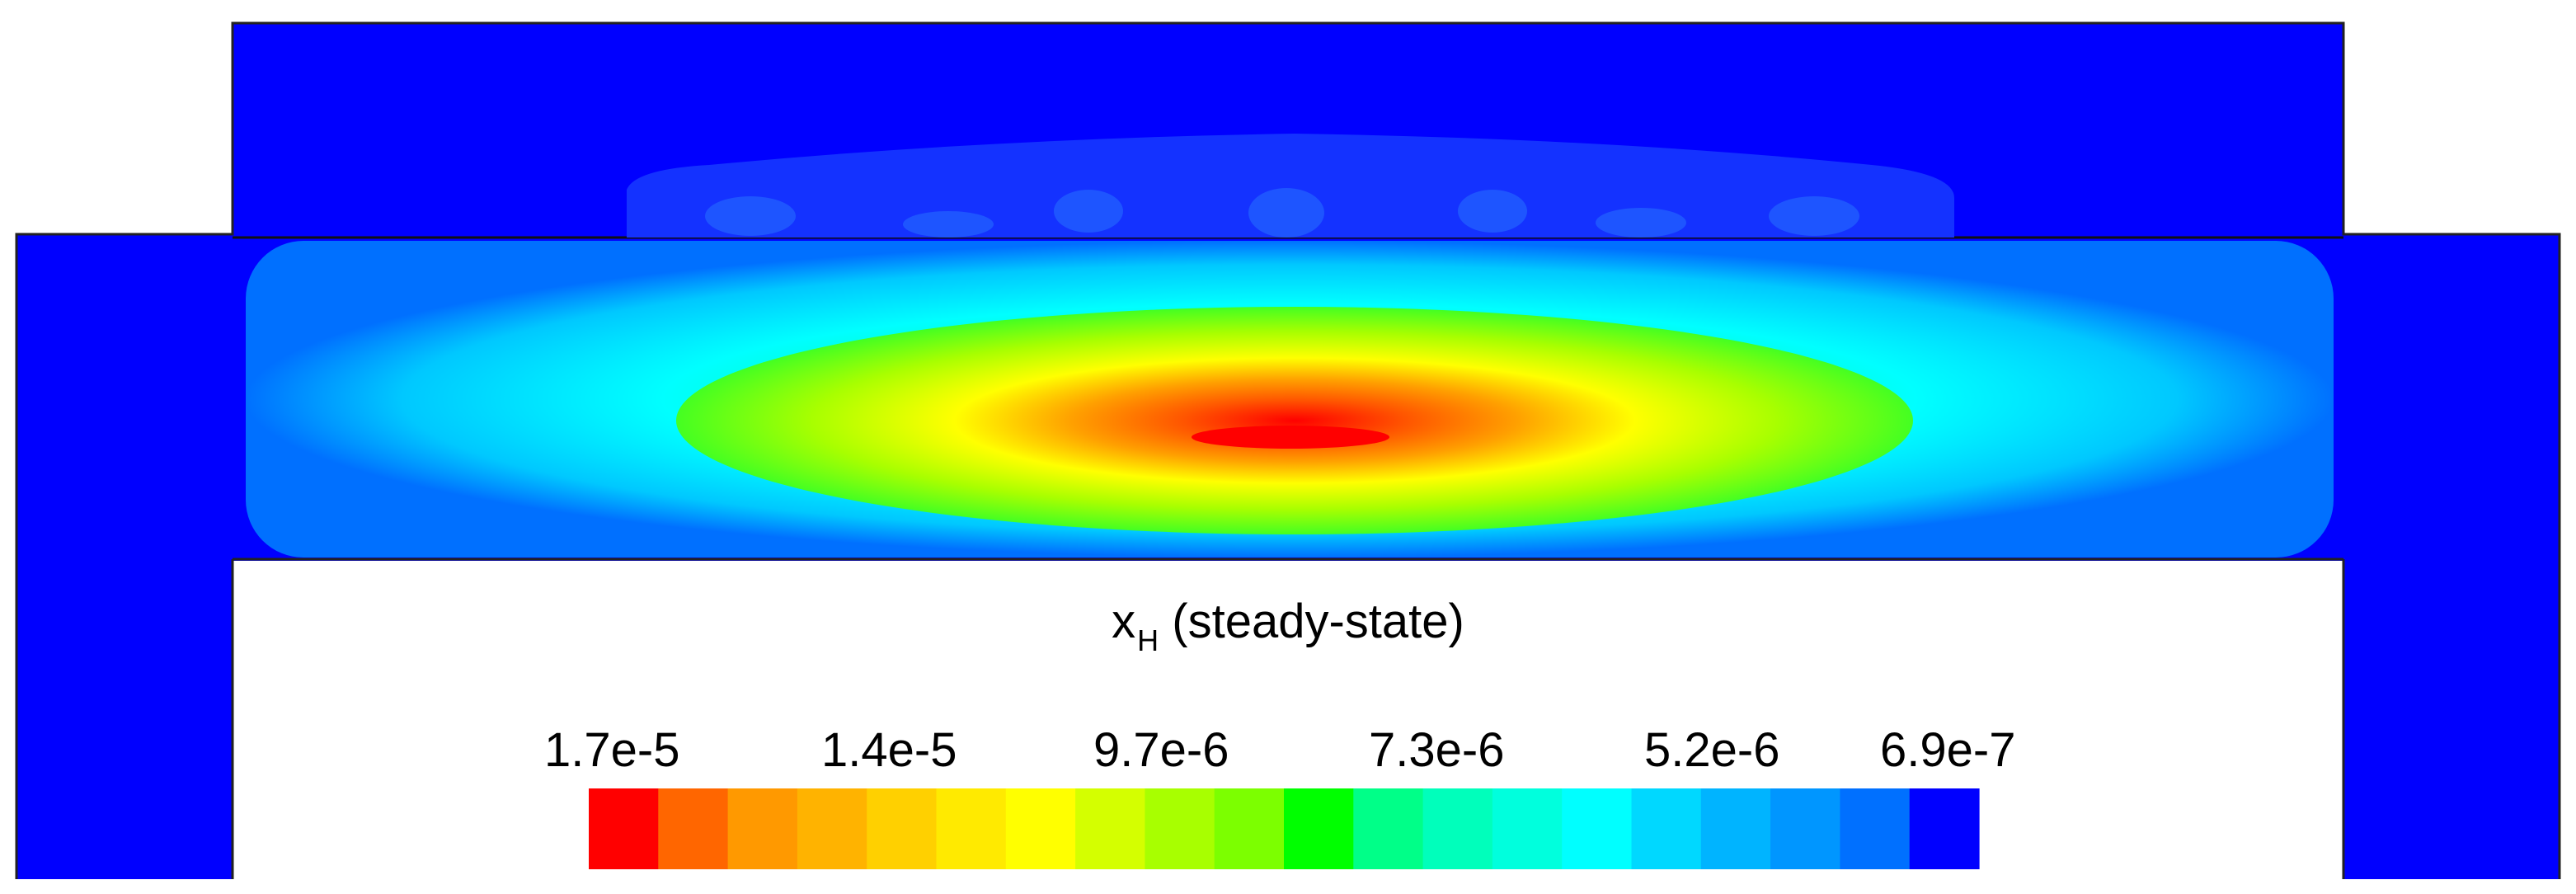 Image resolution: width=2576 pixels, height=894 pixels. What do you see at coordinates (1318, 622) in the screenshot?
I see `title-suffix: (steady-state)` at bounding box center [1318, 622].